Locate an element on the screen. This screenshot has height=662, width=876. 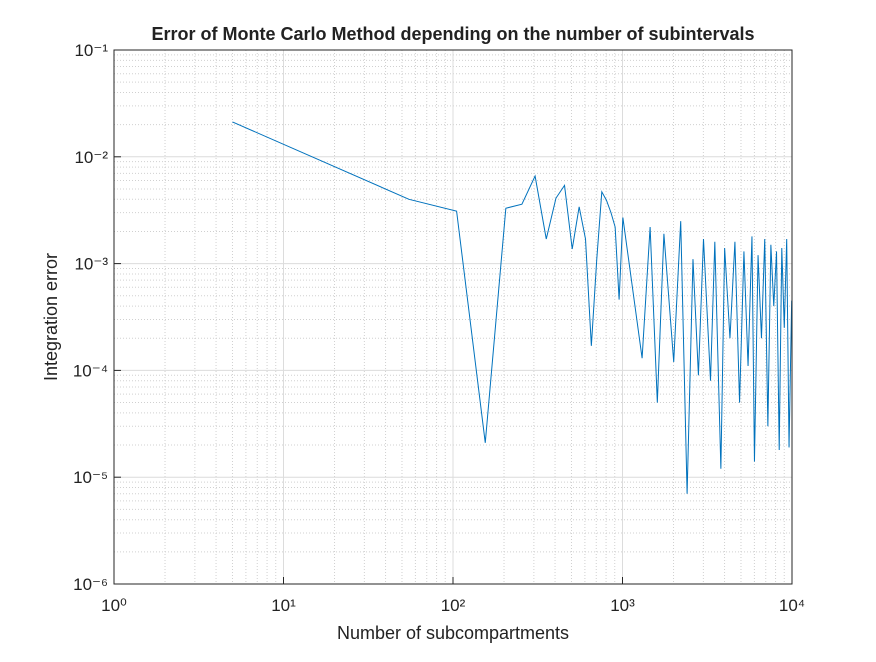
y-tick-label: 10⁻² is located at coordinates (91, 157).